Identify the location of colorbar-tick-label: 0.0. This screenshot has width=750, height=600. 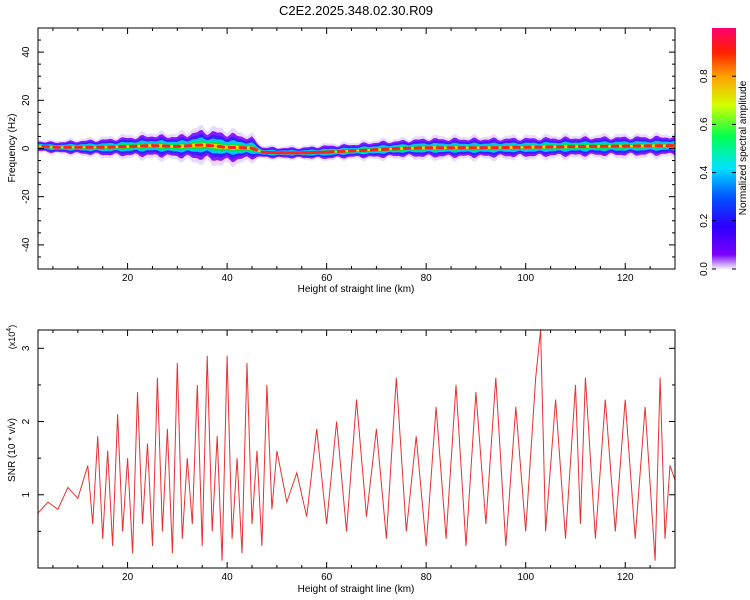
(704, 269).